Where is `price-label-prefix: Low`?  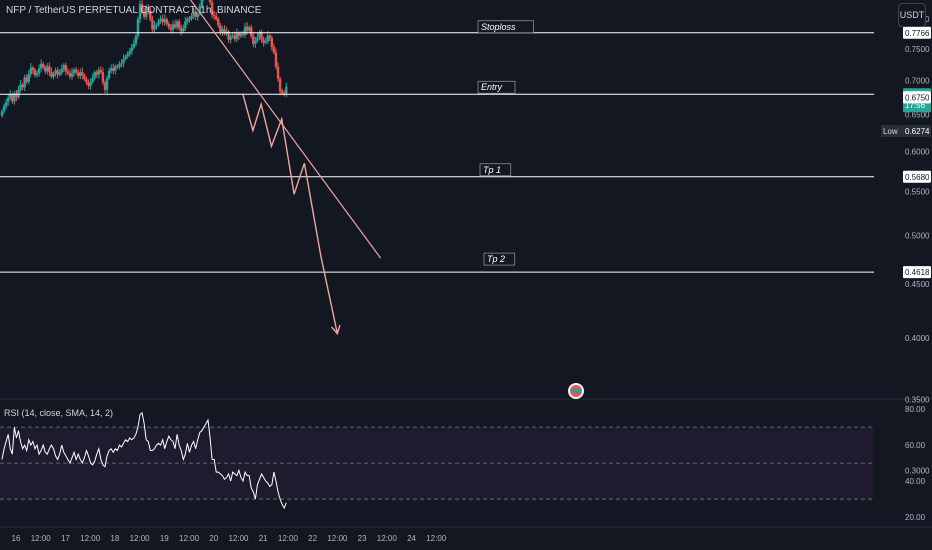 price-label-prefix: Low is located at coordinates (890, 131).